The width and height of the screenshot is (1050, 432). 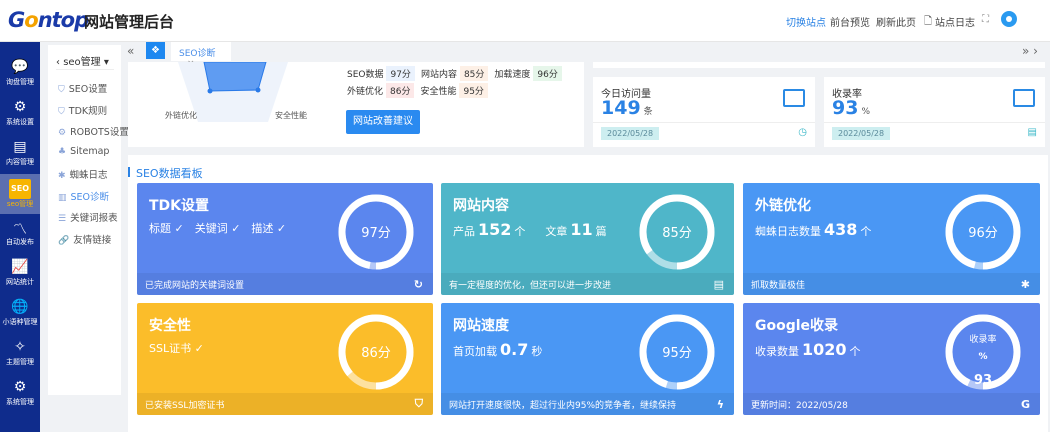 I want to click on card-footer: 网站打开速度很快，超过行业内95%的竞争者，继续保持, so click(x=587, y=404).